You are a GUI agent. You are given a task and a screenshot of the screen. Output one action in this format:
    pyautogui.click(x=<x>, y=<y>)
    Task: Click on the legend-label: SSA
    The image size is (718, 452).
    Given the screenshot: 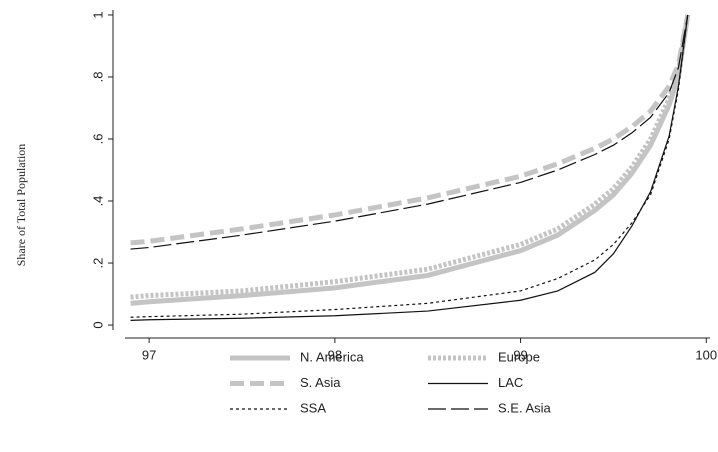 What is the action you would take?
    pyautogui.click(x=313, y=407)
    